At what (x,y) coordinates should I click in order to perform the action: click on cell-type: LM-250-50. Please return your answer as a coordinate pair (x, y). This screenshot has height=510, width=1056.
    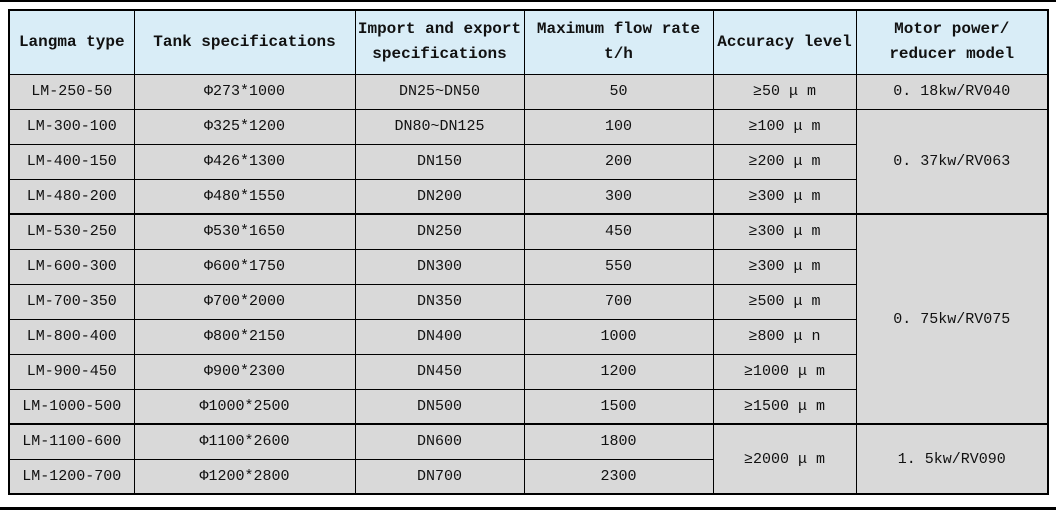
    Looking at the image, I should click on (71, 91).